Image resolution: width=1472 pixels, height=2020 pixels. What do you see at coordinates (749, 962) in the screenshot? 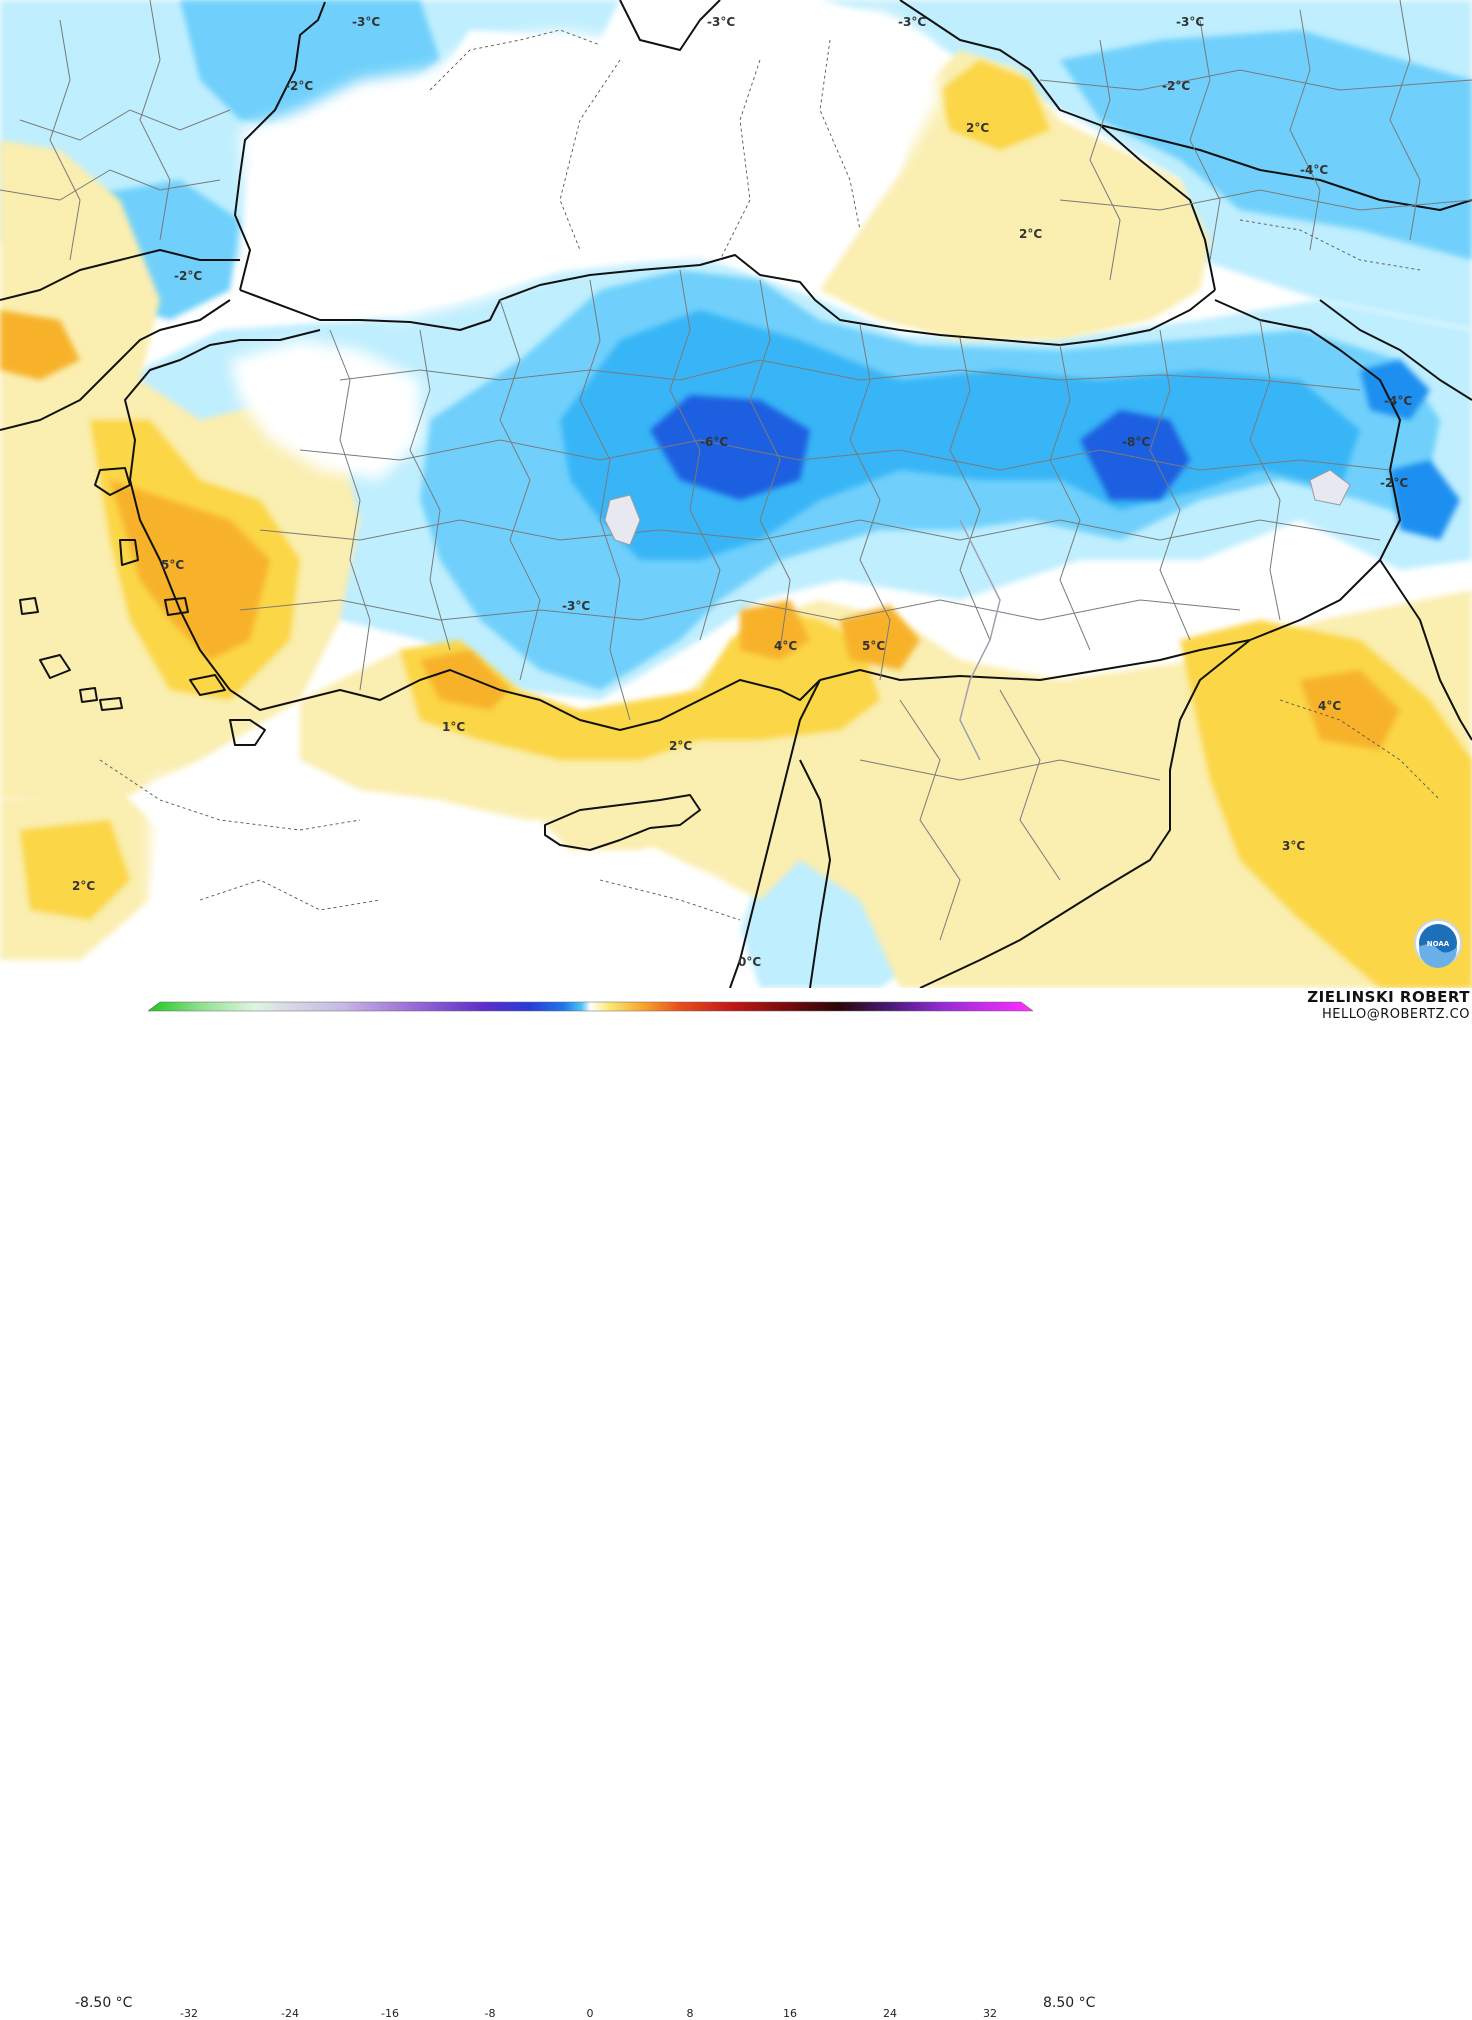
I see `temp-label: 0°C` at bounding box center [749, 962].